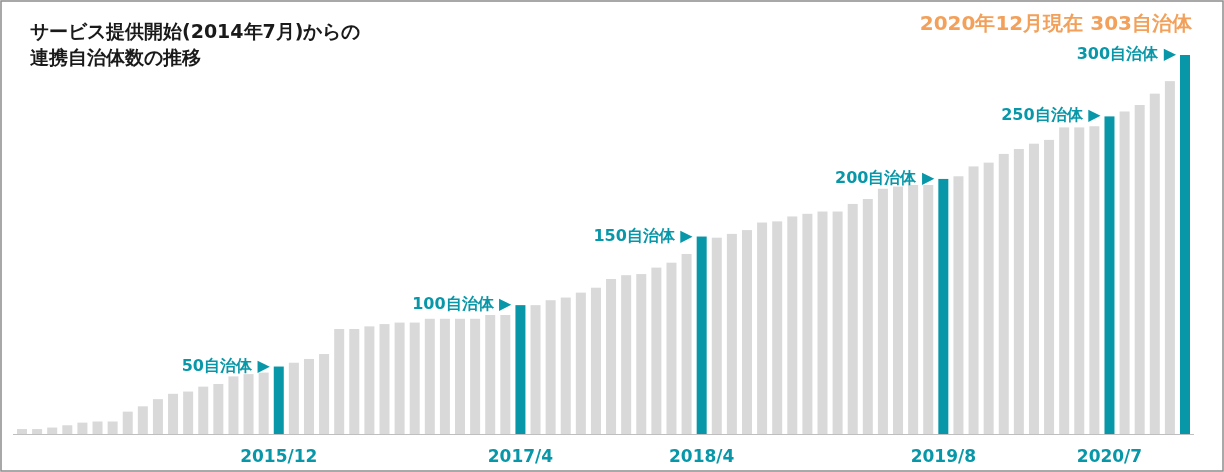 The width and height of the screenshot is (1224, 472). I want to click on annotation: 300自治体 ▶, so click(1126, 53).